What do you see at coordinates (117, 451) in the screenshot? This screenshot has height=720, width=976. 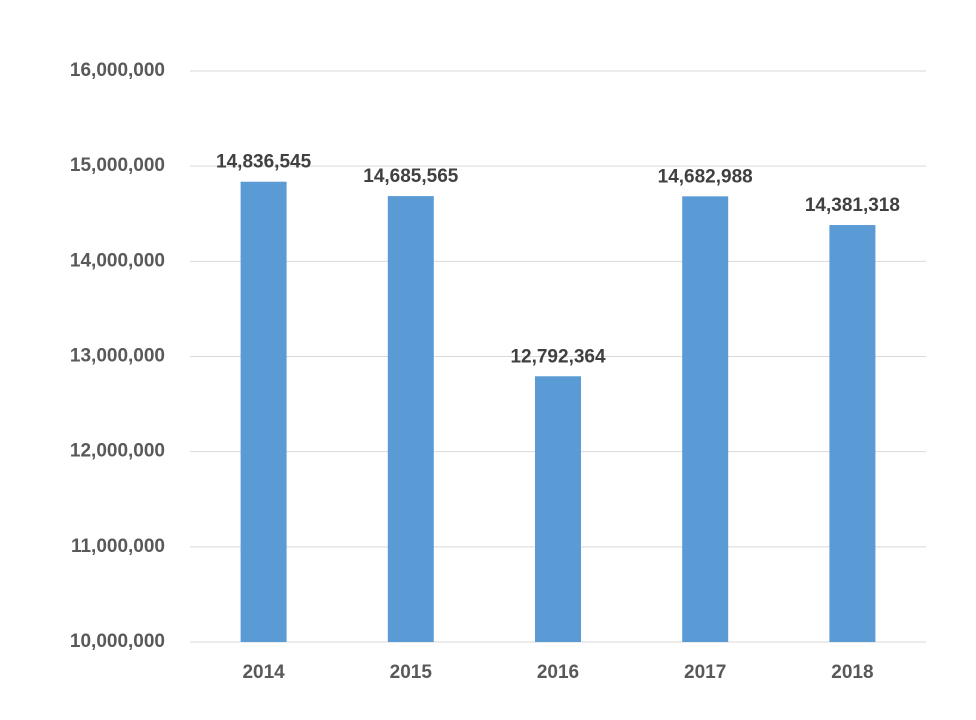 I see `y-tick-label: 12,000,000` at bounding box center [117, 451].